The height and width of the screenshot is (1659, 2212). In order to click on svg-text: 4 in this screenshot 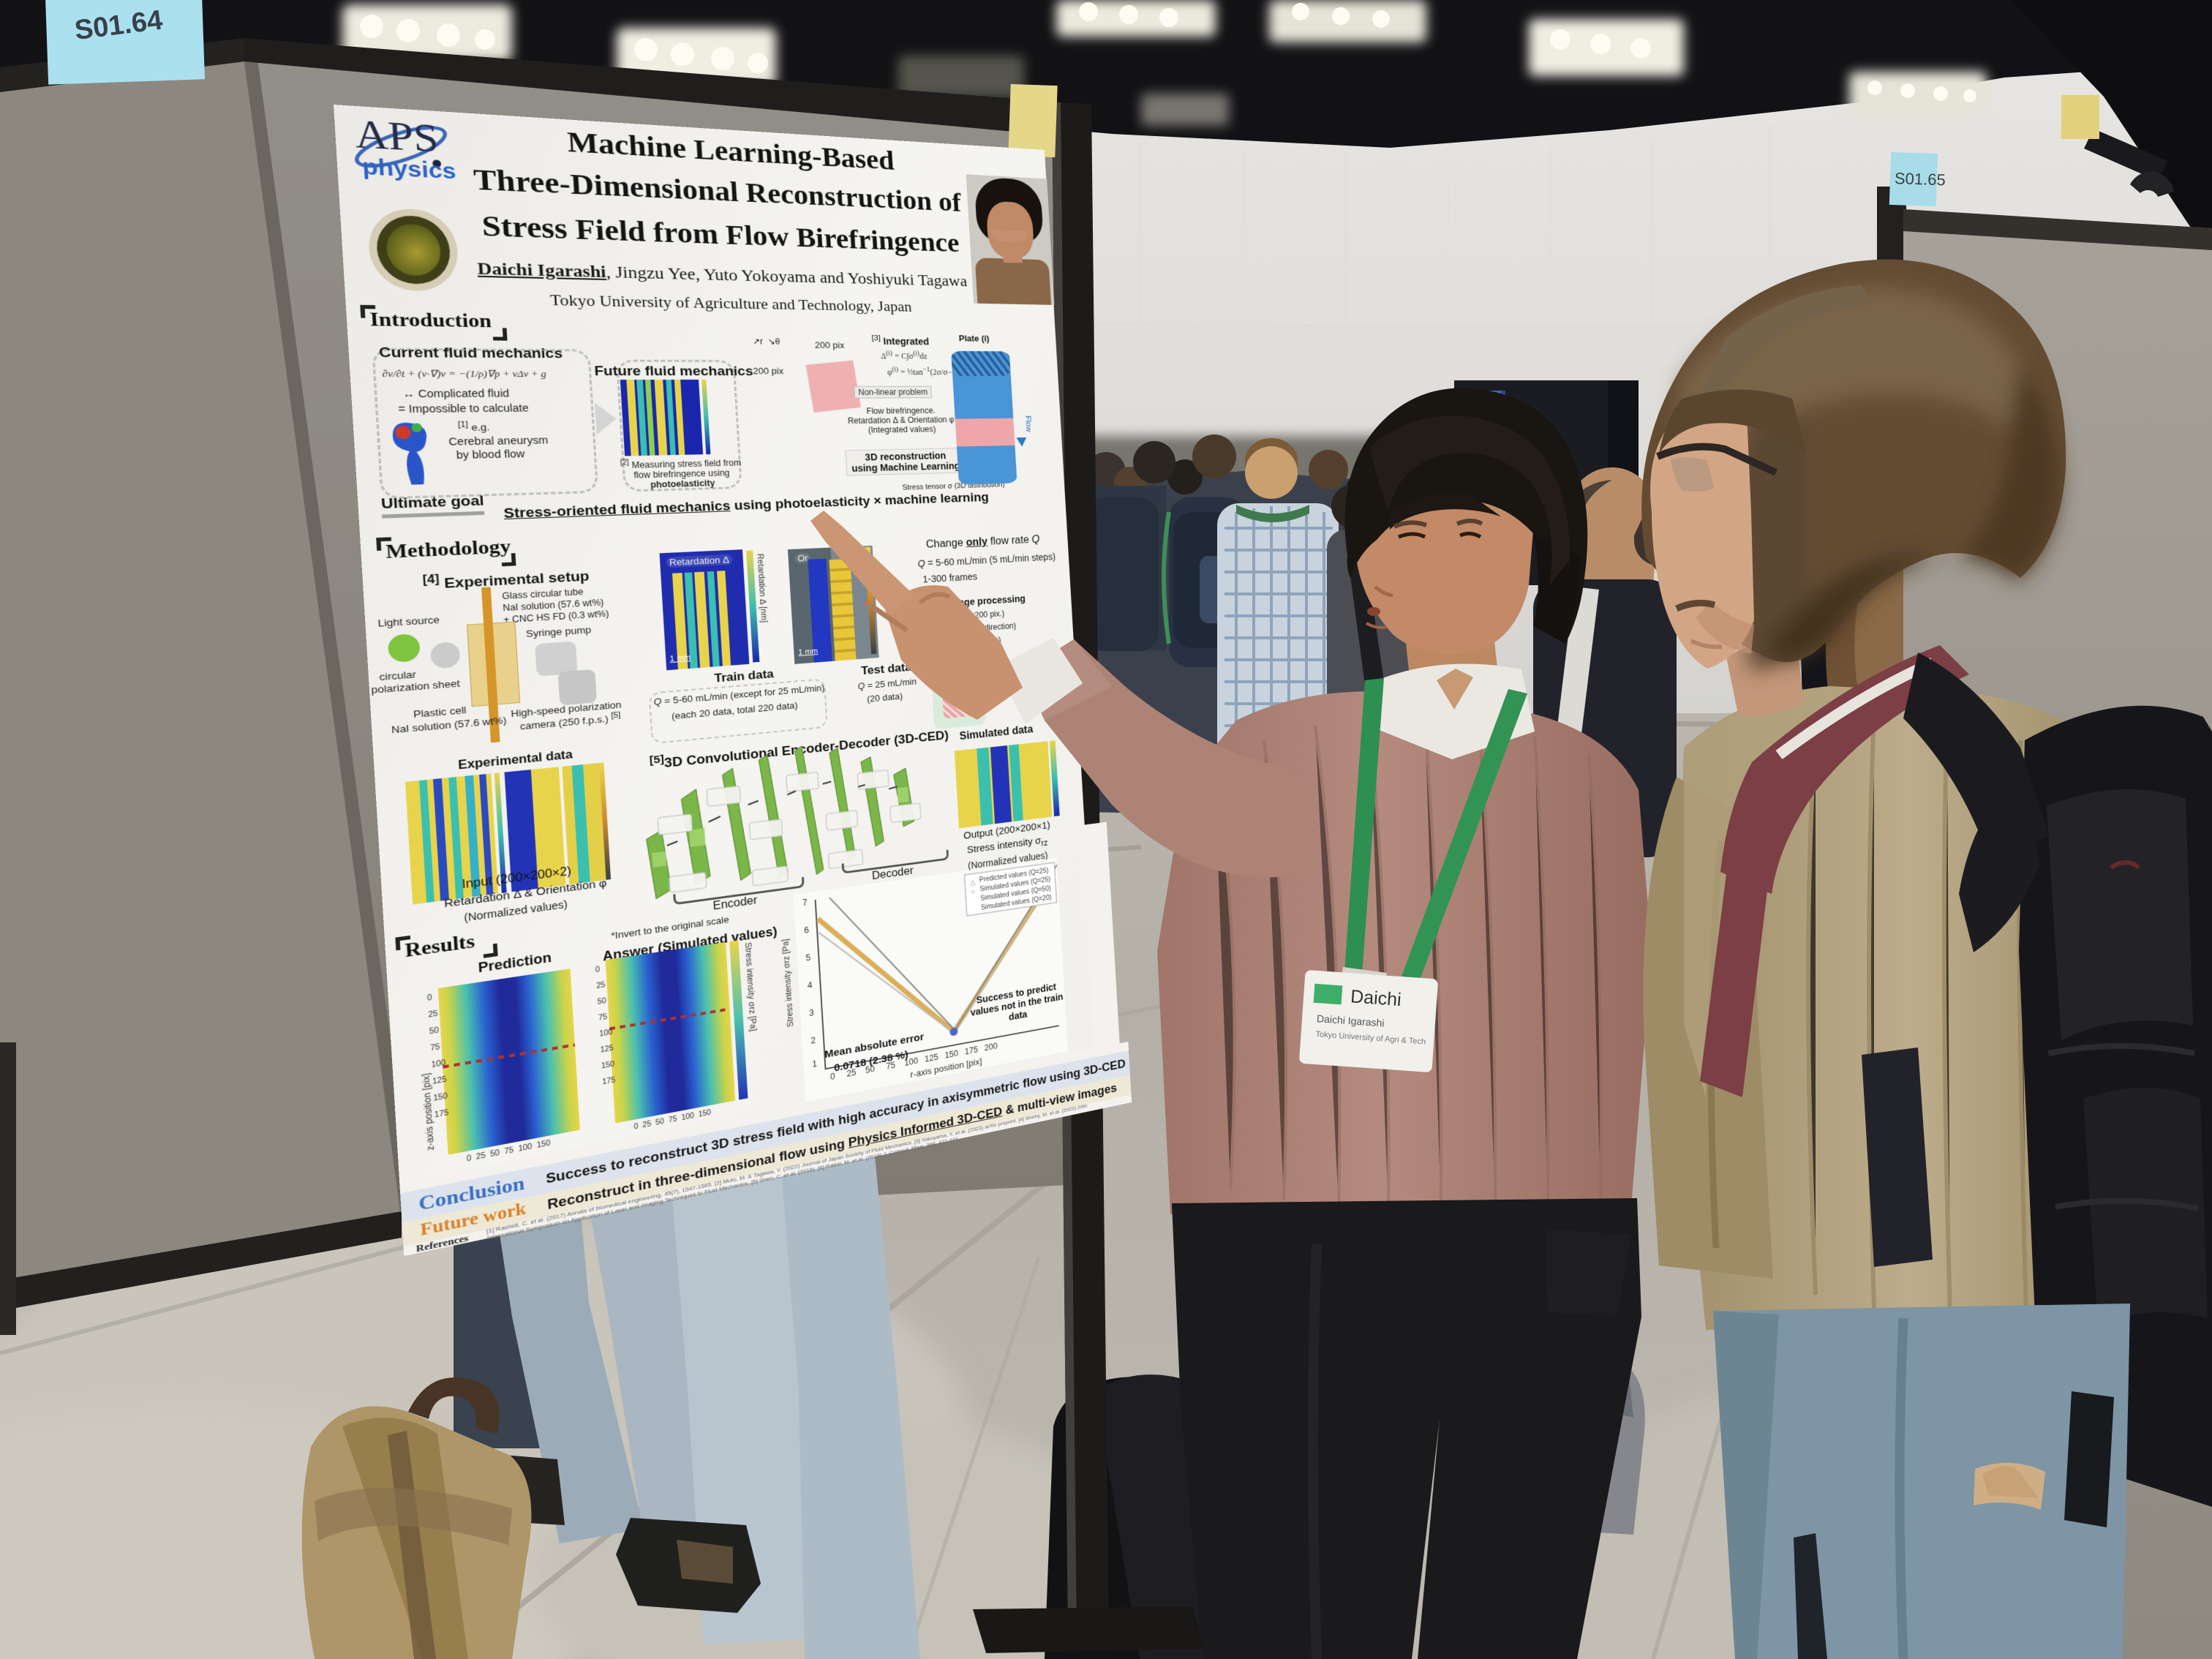, I will do `click(810, 986)`.